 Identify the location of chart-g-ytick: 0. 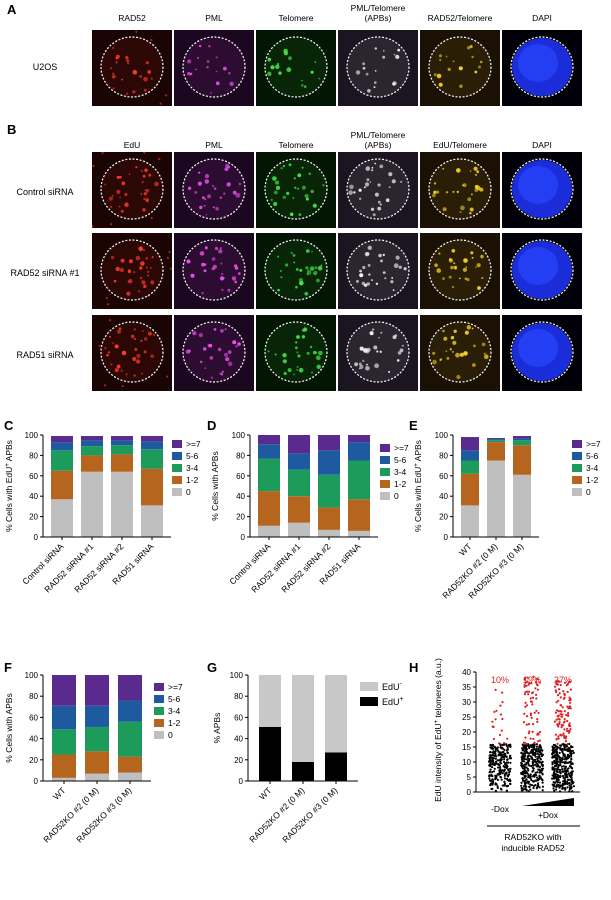
(241, 781).